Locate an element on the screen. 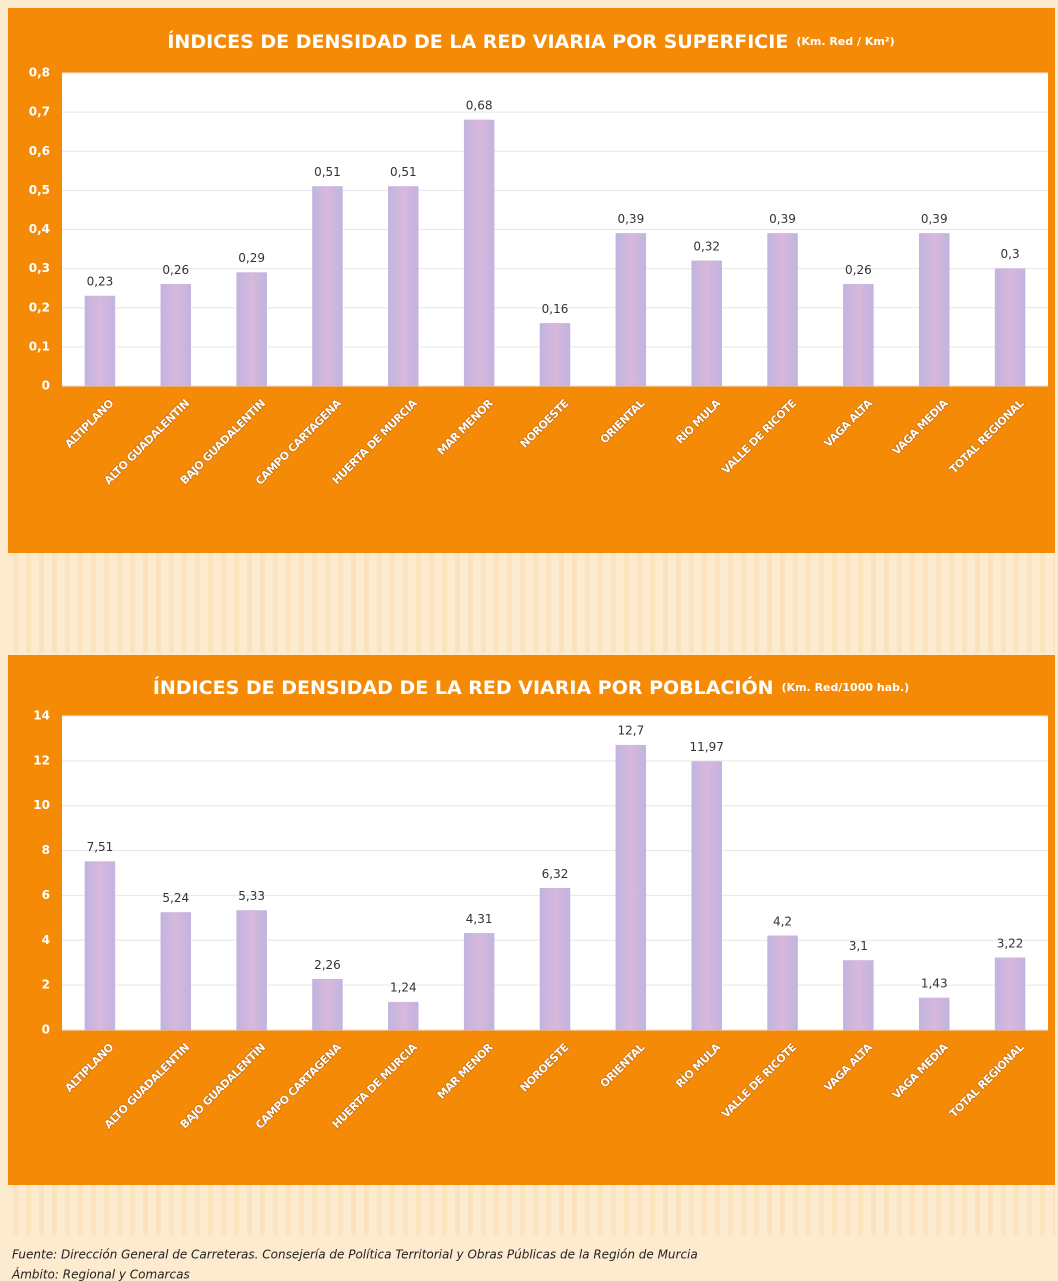  y-tick-label: 0,4 is located at coordinates (39, 229).